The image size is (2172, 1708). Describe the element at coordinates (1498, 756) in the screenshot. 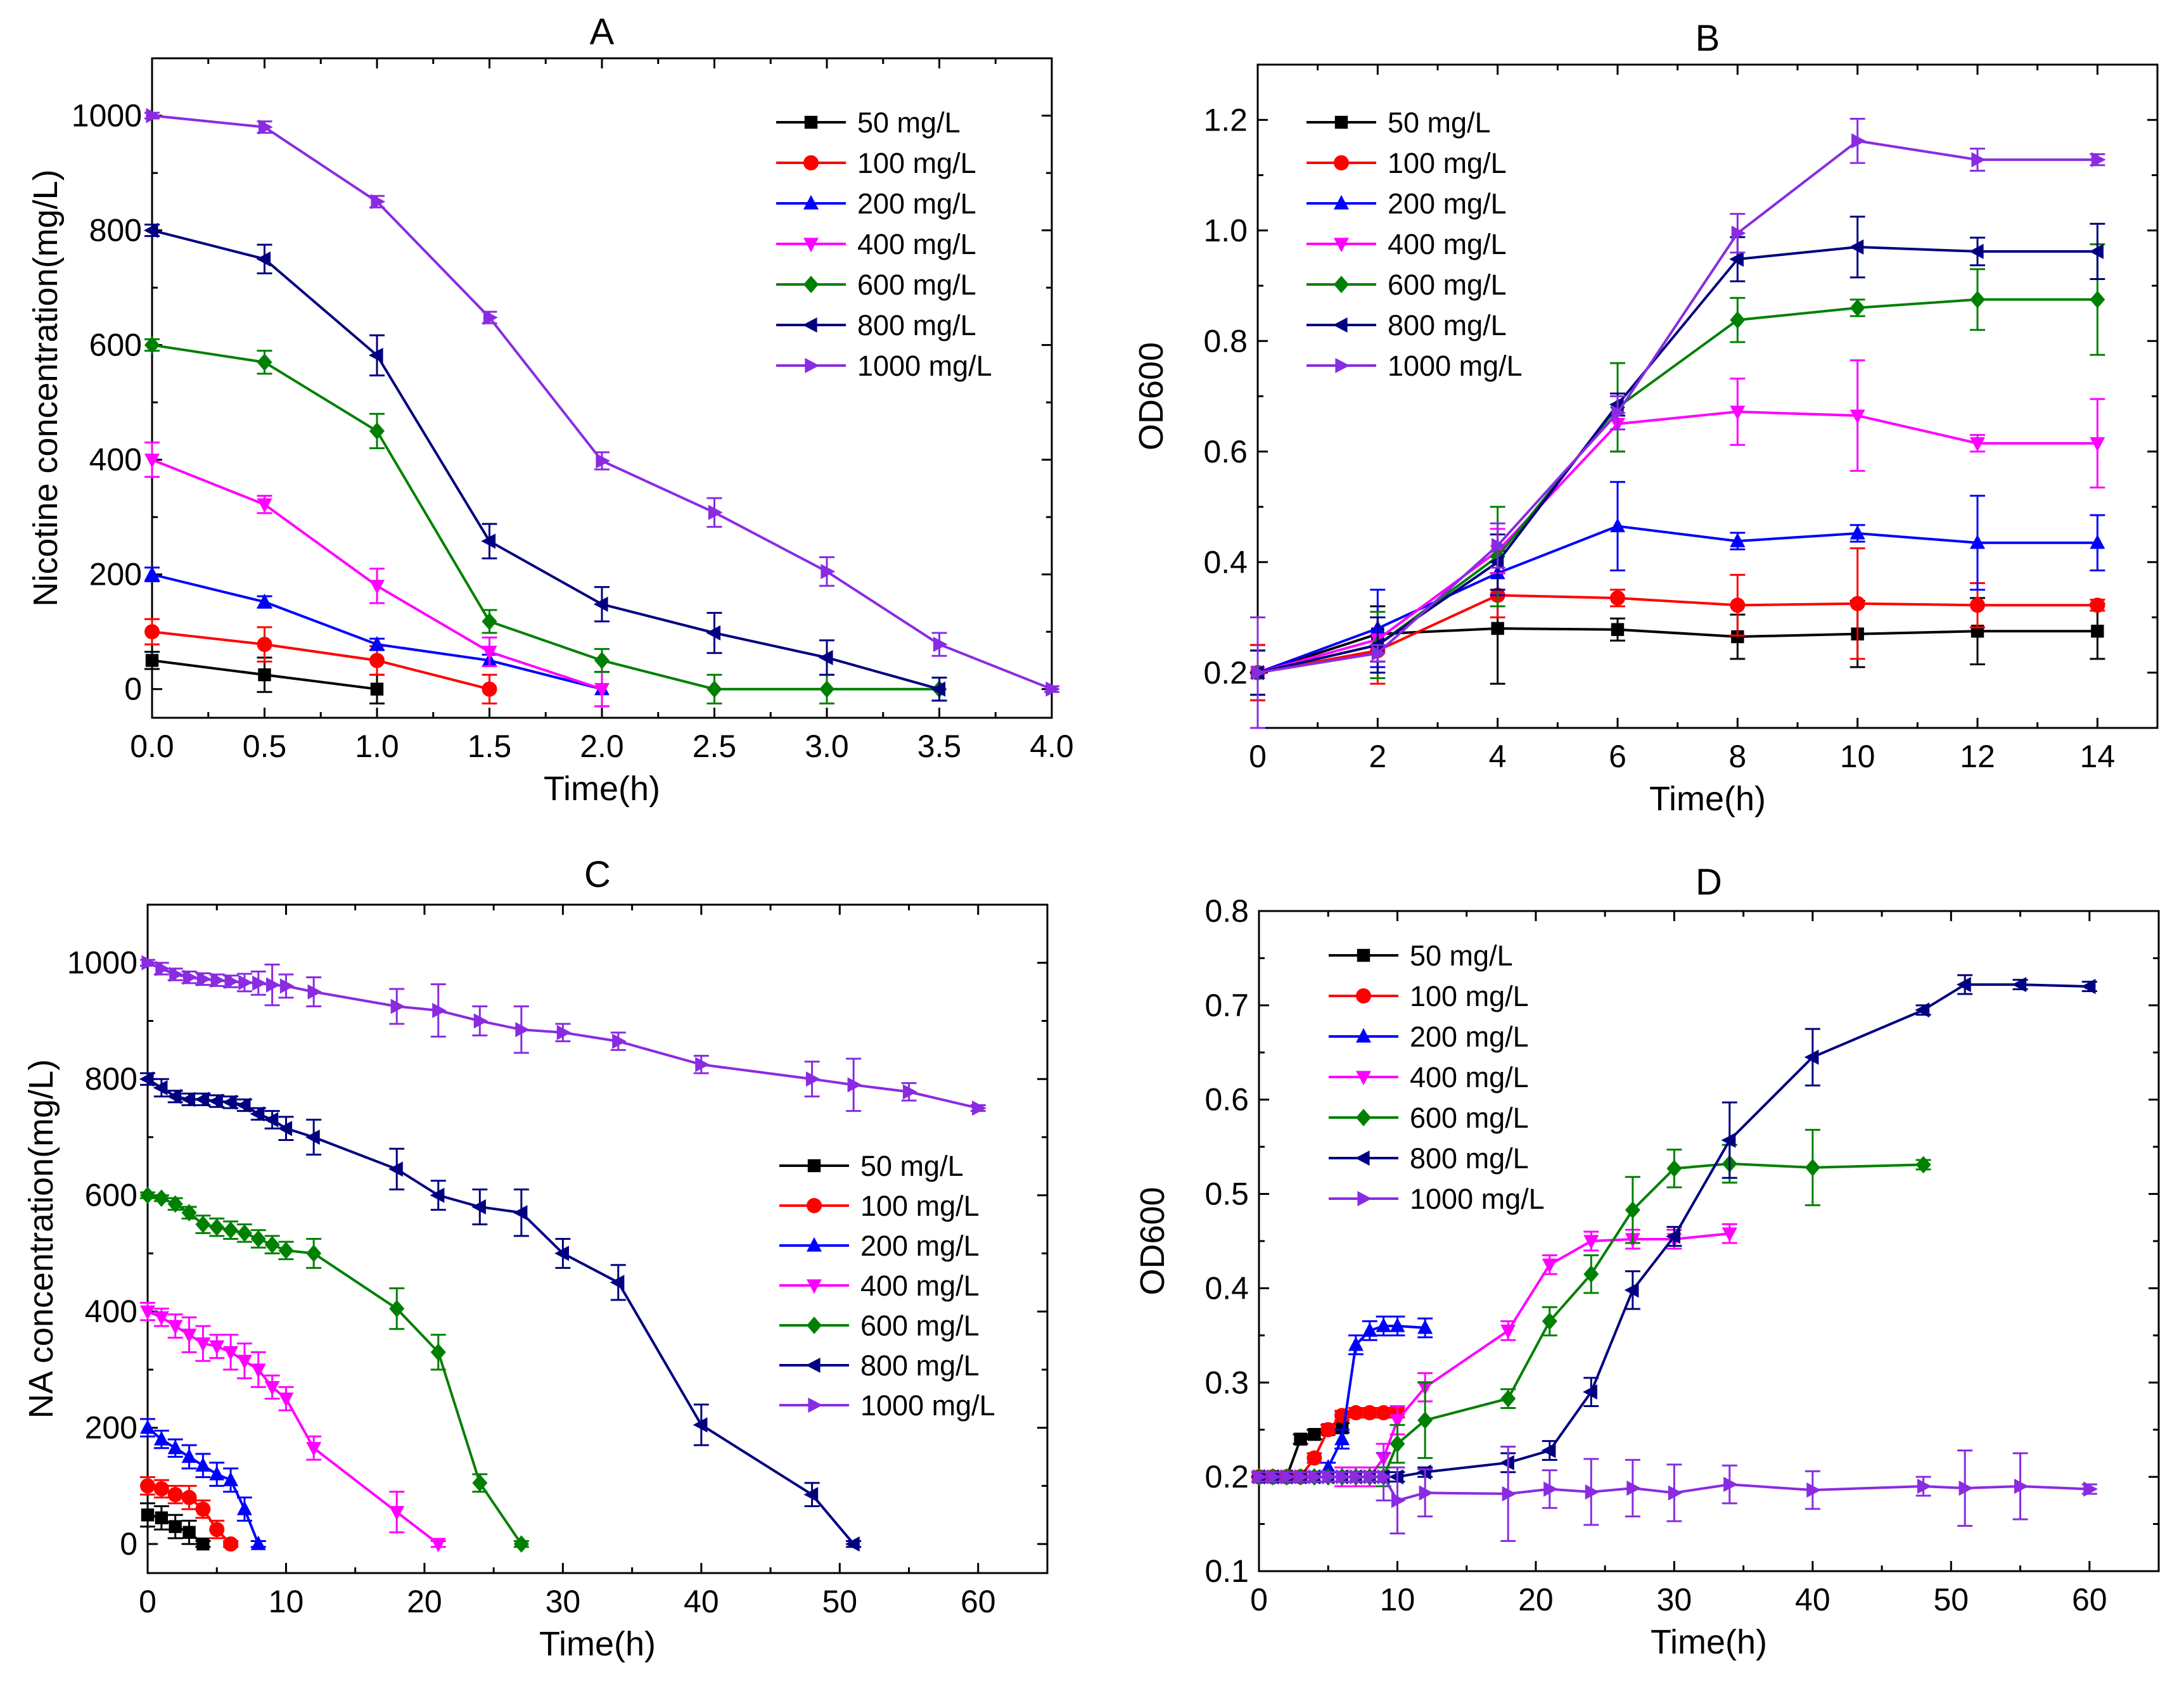

I see `x-tick-label: 4` at that location.